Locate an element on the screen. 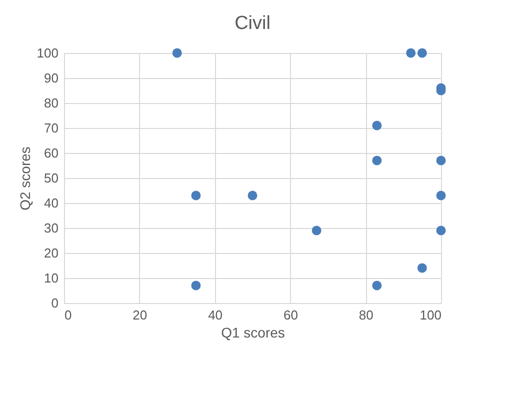  y-tick-label: 10 is located at coordinates (51, 278).